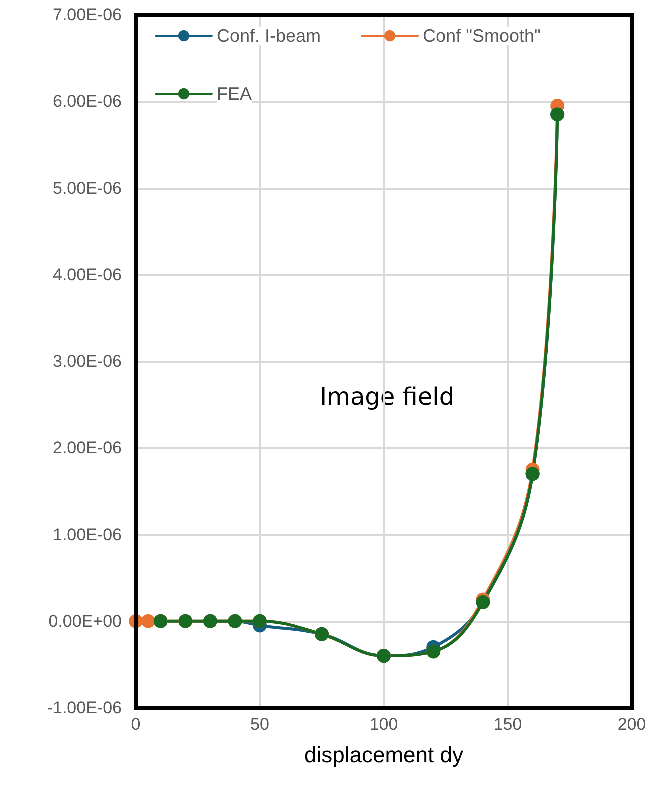  I want to click on x-tick-label: 150, so click(508, 724).